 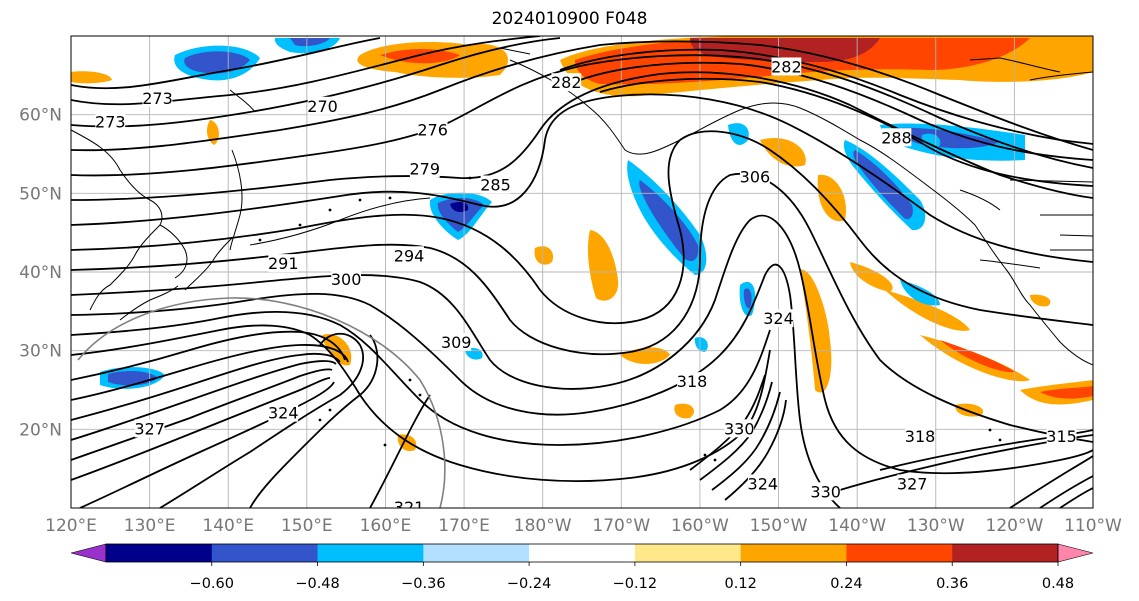 I want to click on contour-label: 282, so click(x=566, y=82).